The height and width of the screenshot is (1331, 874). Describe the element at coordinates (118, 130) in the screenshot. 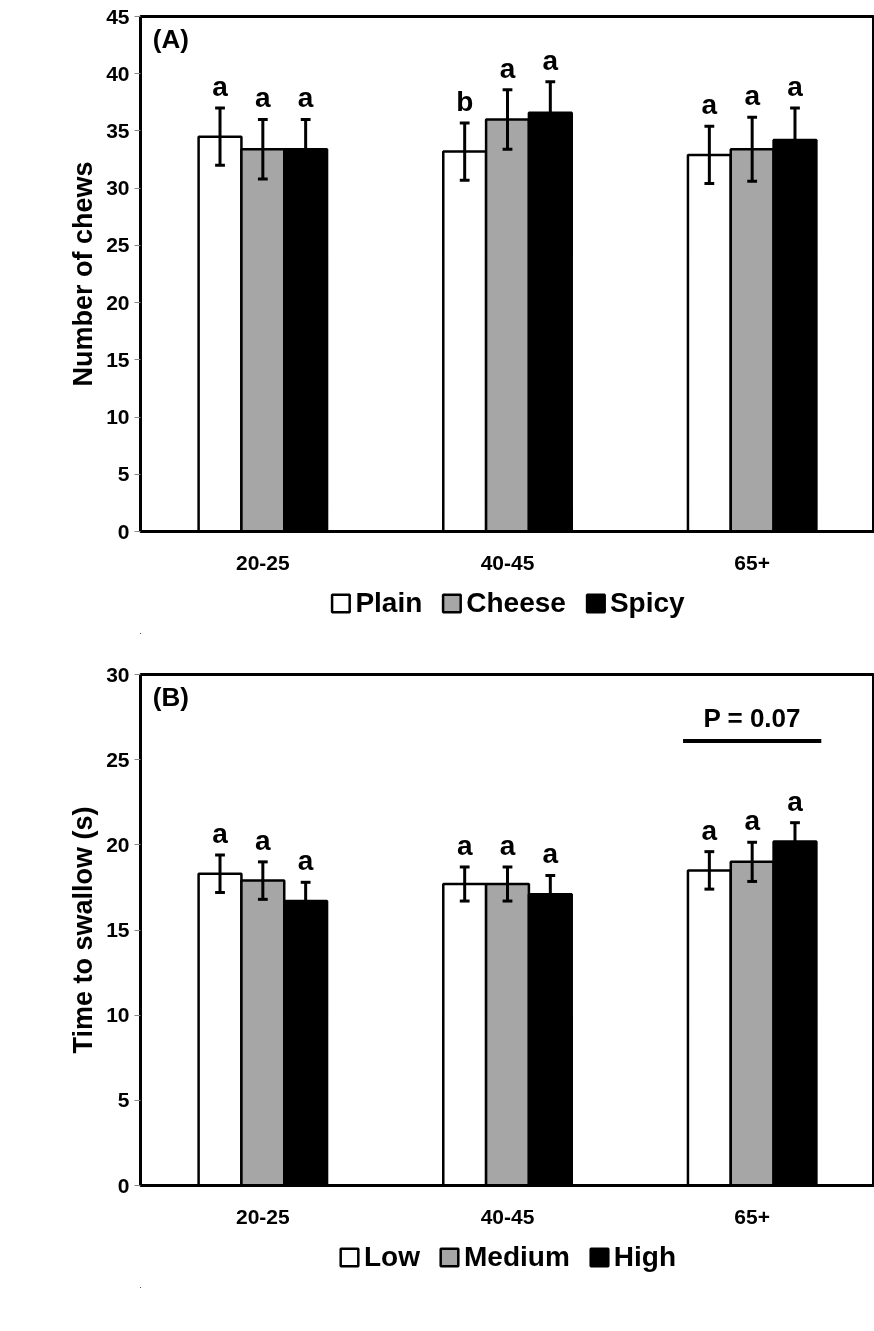

I see `y-tick-label: 35` at that location.